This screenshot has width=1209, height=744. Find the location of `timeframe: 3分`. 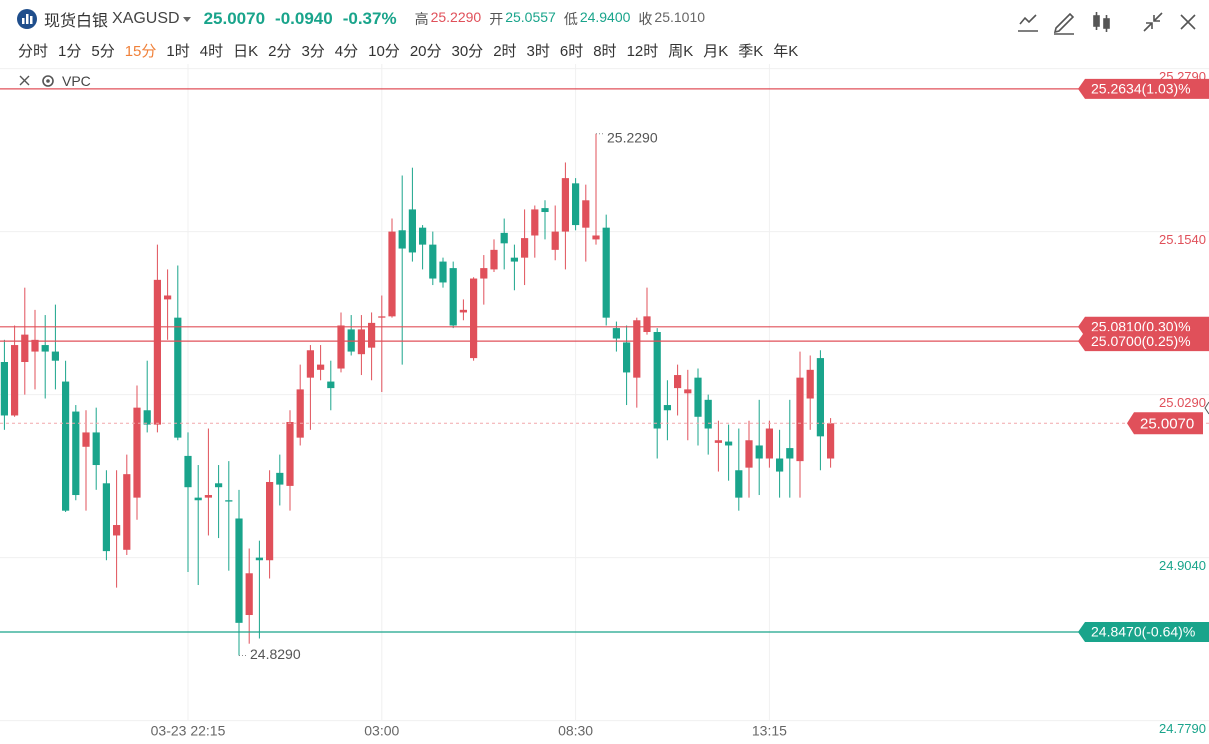

timeframe: 3分 is located at coordinates (313, 51).